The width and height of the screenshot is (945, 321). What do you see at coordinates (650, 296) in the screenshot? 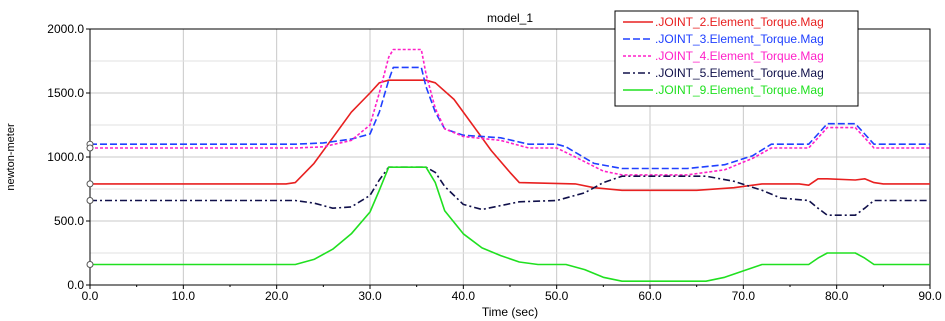
I see `x-tick-label: 60.0` at bounding box center [650, 296].